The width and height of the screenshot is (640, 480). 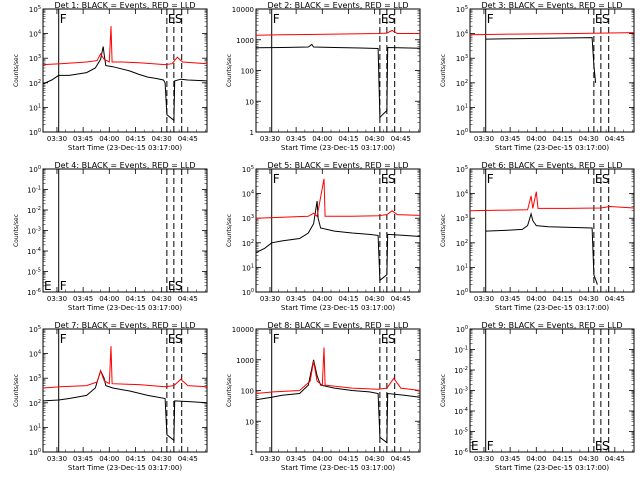 What do you see at coordinates (338, 5) in the screenshot?
I see `chart-title: Det 2: BLACK = Events, RED = LLD` at bounding box center [338, 5].